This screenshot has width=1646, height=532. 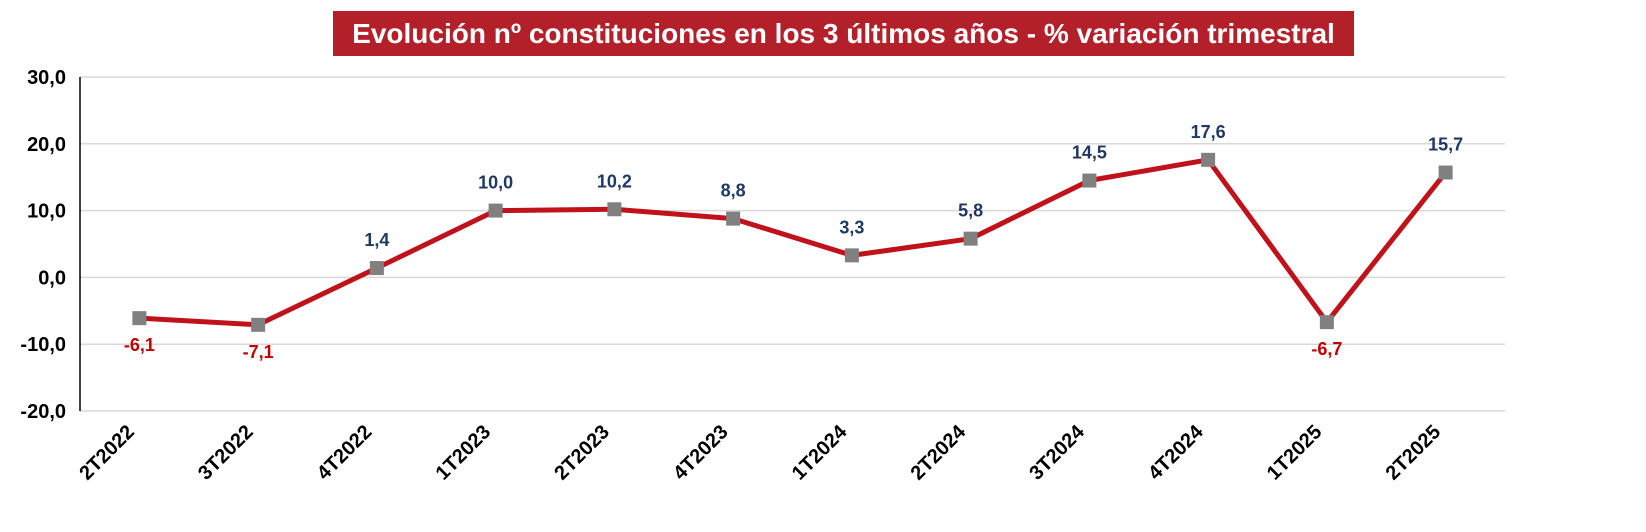 What do you see at coordinates (1414, 453) in the screenshot?
I see `x-tick-label: 2T2025` at bounding box center [1414, 453].